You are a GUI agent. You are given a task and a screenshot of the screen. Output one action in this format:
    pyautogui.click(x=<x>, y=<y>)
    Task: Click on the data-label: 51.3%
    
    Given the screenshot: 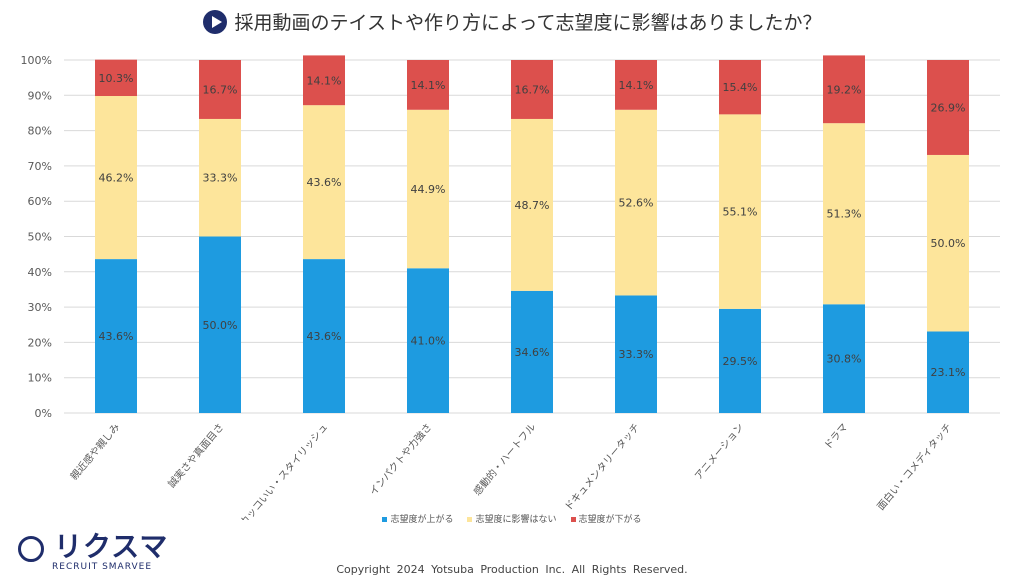 What is the action you would take?
    pyautogui.click(x=844, y=214)
    